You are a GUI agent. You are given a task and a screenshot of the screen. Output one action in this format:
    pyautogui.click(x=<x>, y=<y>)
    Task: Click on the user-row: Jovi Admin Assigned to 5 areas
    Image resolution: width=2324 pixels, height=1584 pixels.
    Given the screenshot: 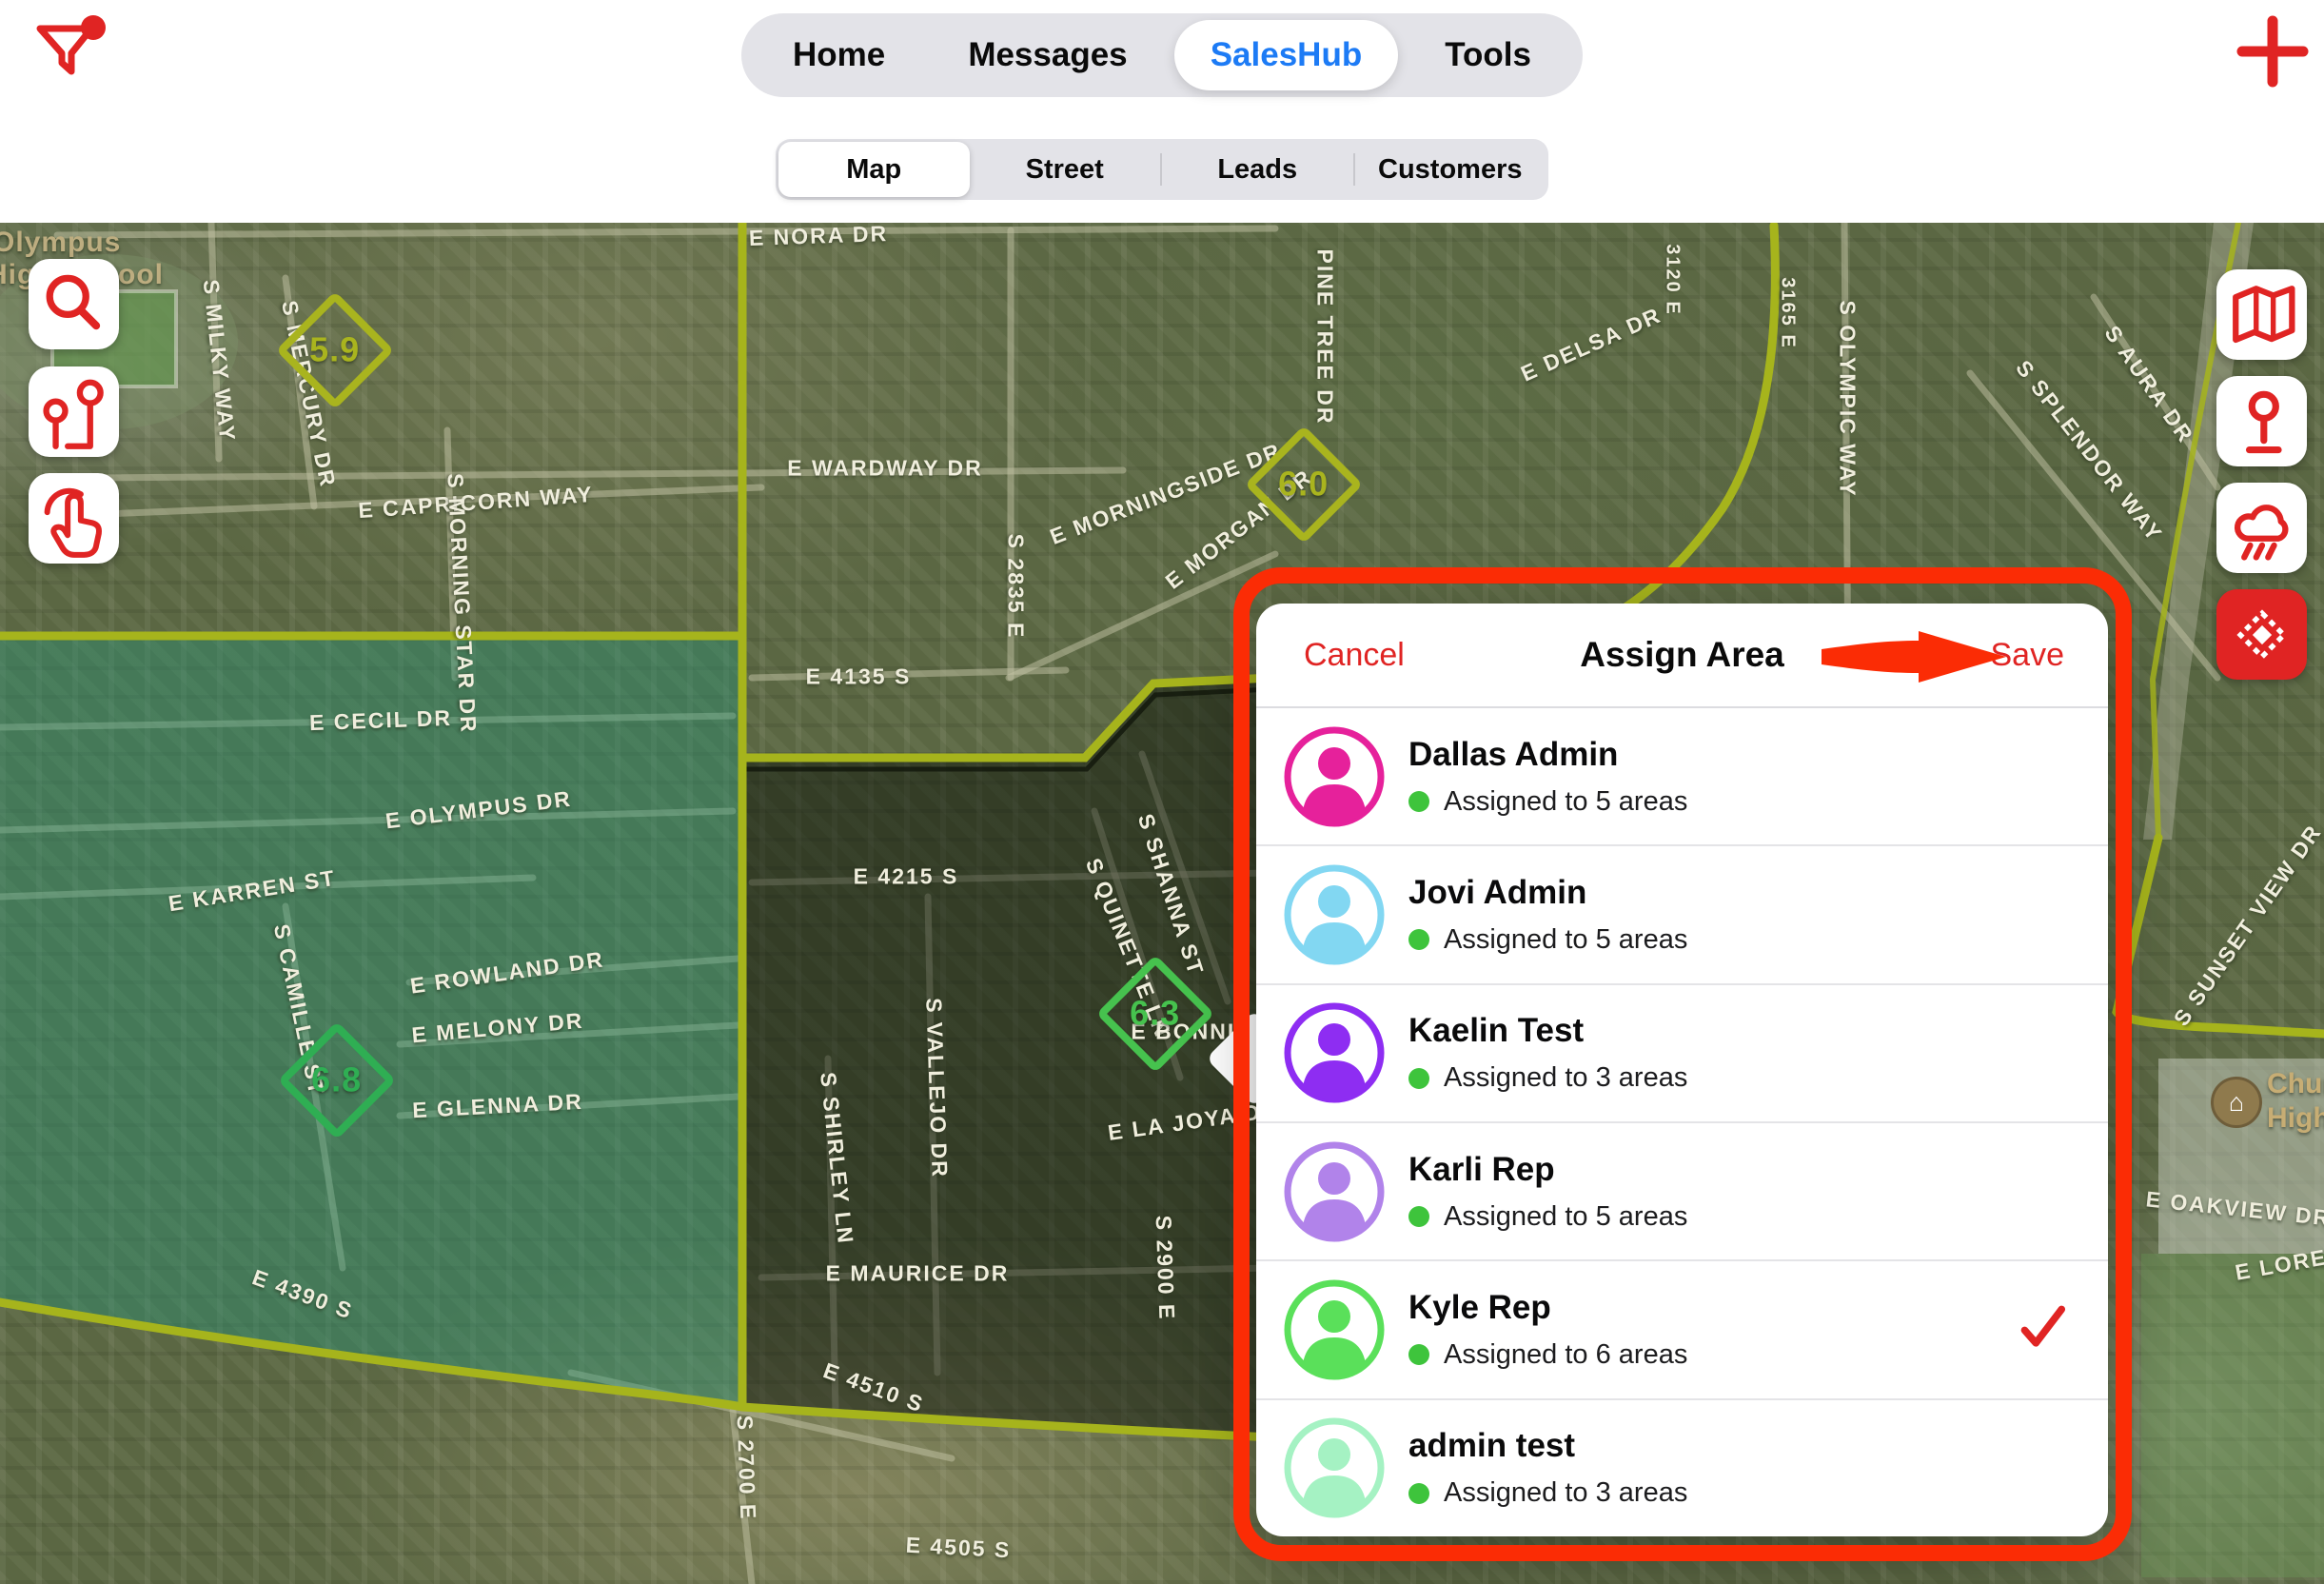 What is the action you would take?
    pyautogui.click(x=1682, y=915)
    